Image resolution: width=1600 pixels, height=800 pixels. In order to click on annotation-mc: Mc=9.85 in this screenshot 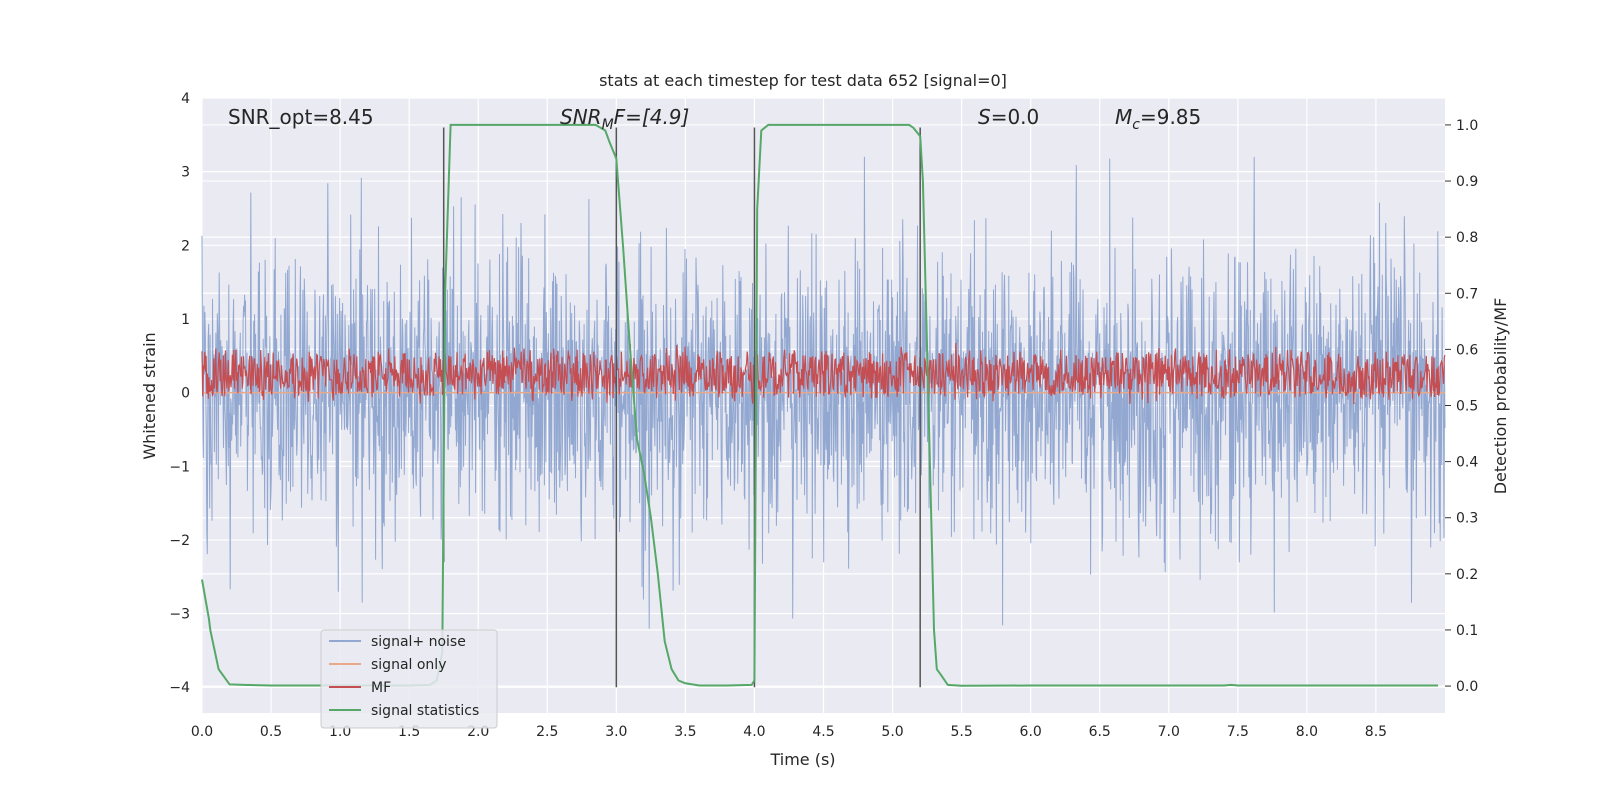, I will do `click(1158, 119)`.